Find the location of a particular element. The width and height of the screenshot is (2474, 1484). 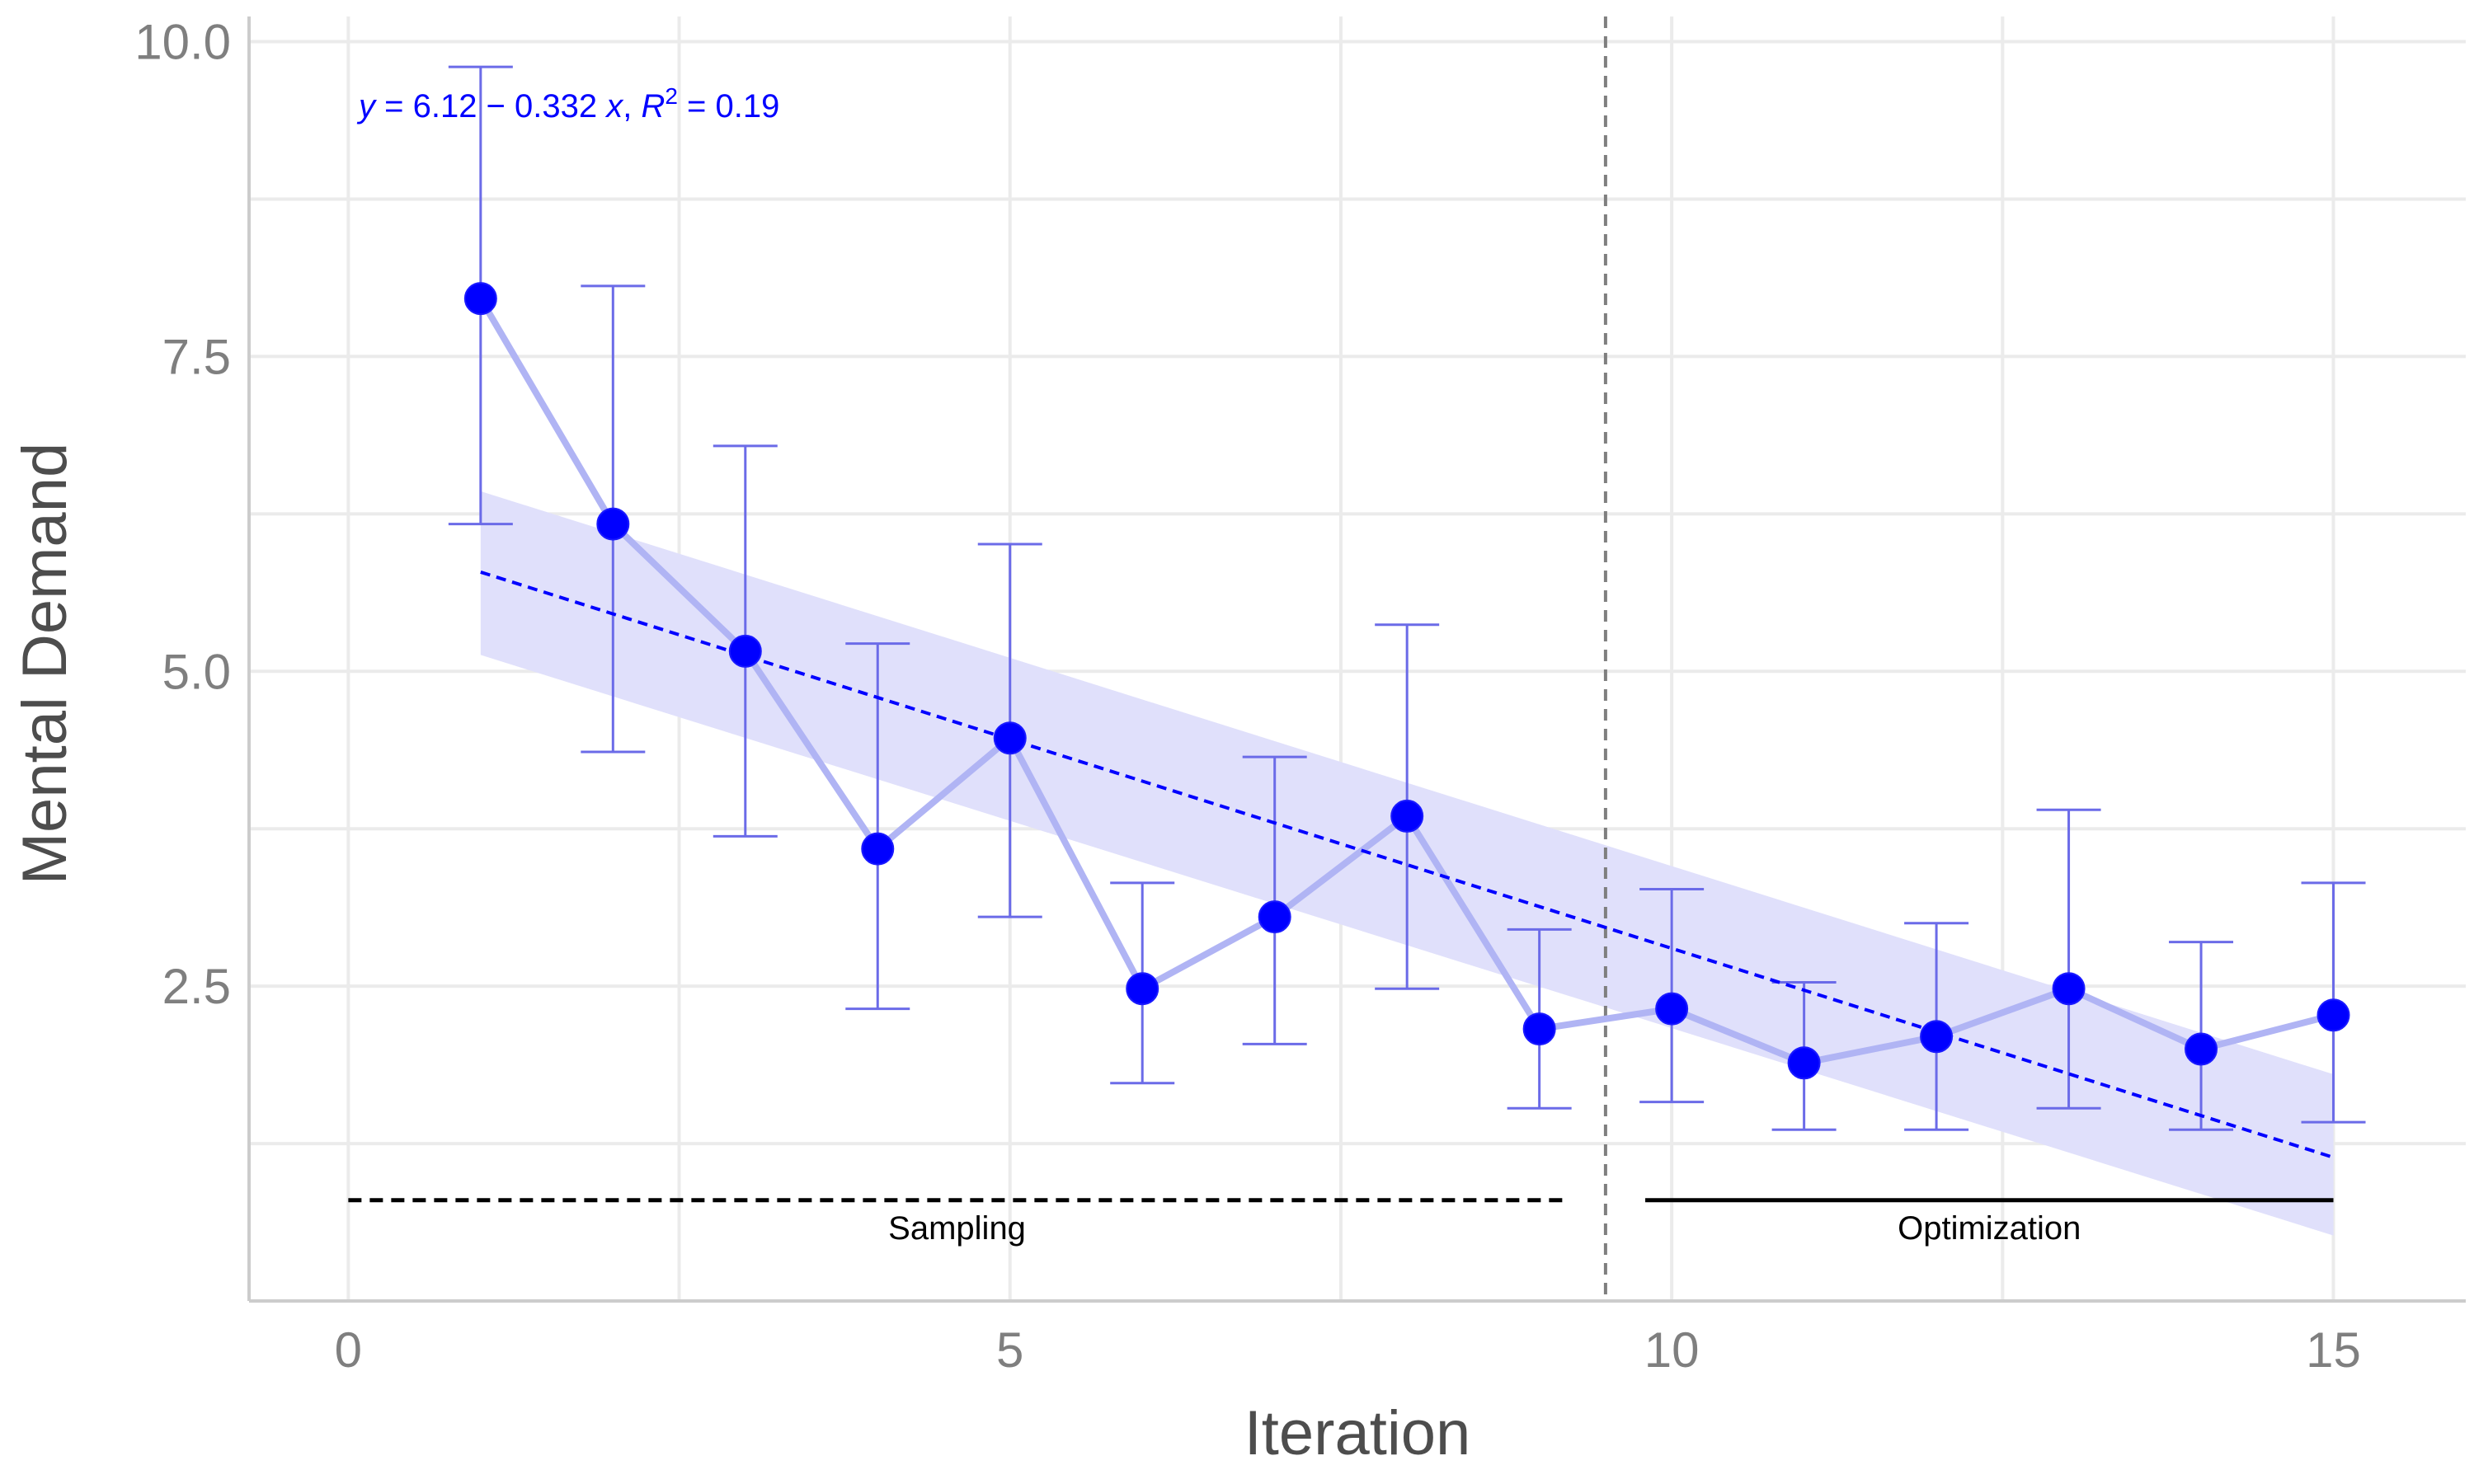

eq-r-sup: 2 is located at coordinates (671, 96).